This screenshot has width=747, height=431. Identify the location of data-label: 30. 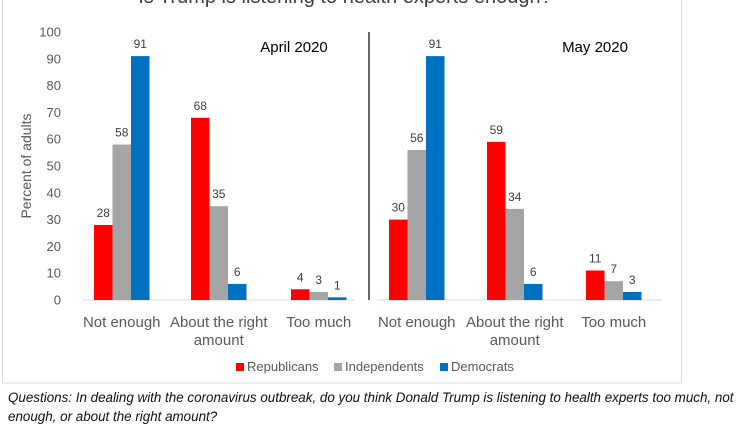
(399, 208).